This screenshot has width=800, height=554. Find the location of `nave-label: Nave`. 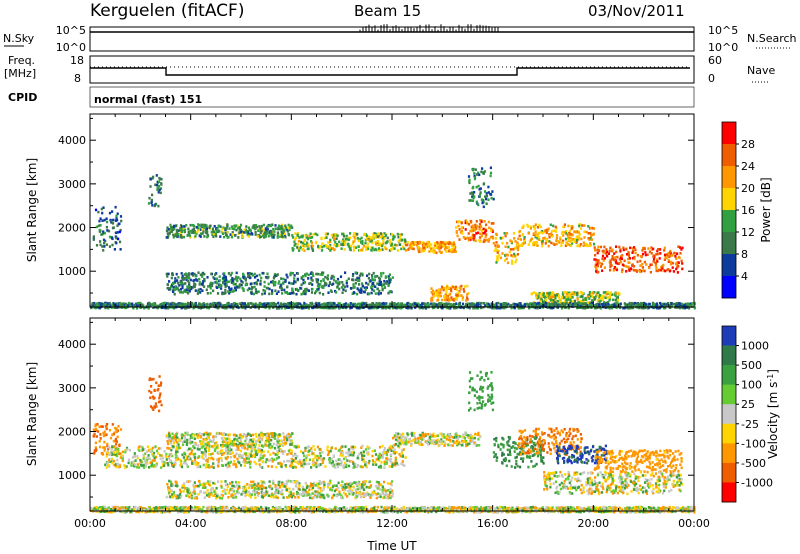

nave-label: Nave is located at coordinates (761, 70).